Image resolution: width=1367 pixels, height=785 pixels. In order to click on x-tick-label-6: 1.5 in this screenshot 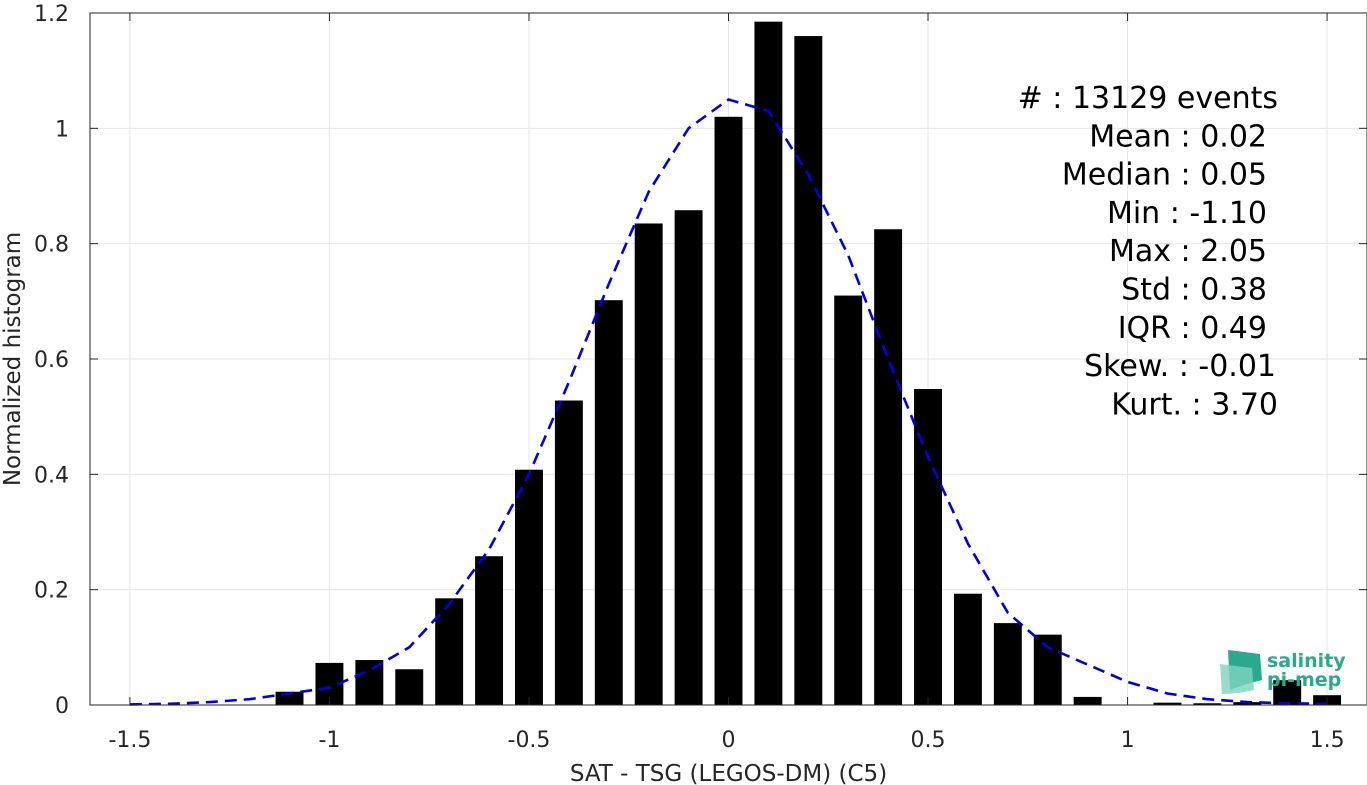, I will do `click(1327, 740)`.